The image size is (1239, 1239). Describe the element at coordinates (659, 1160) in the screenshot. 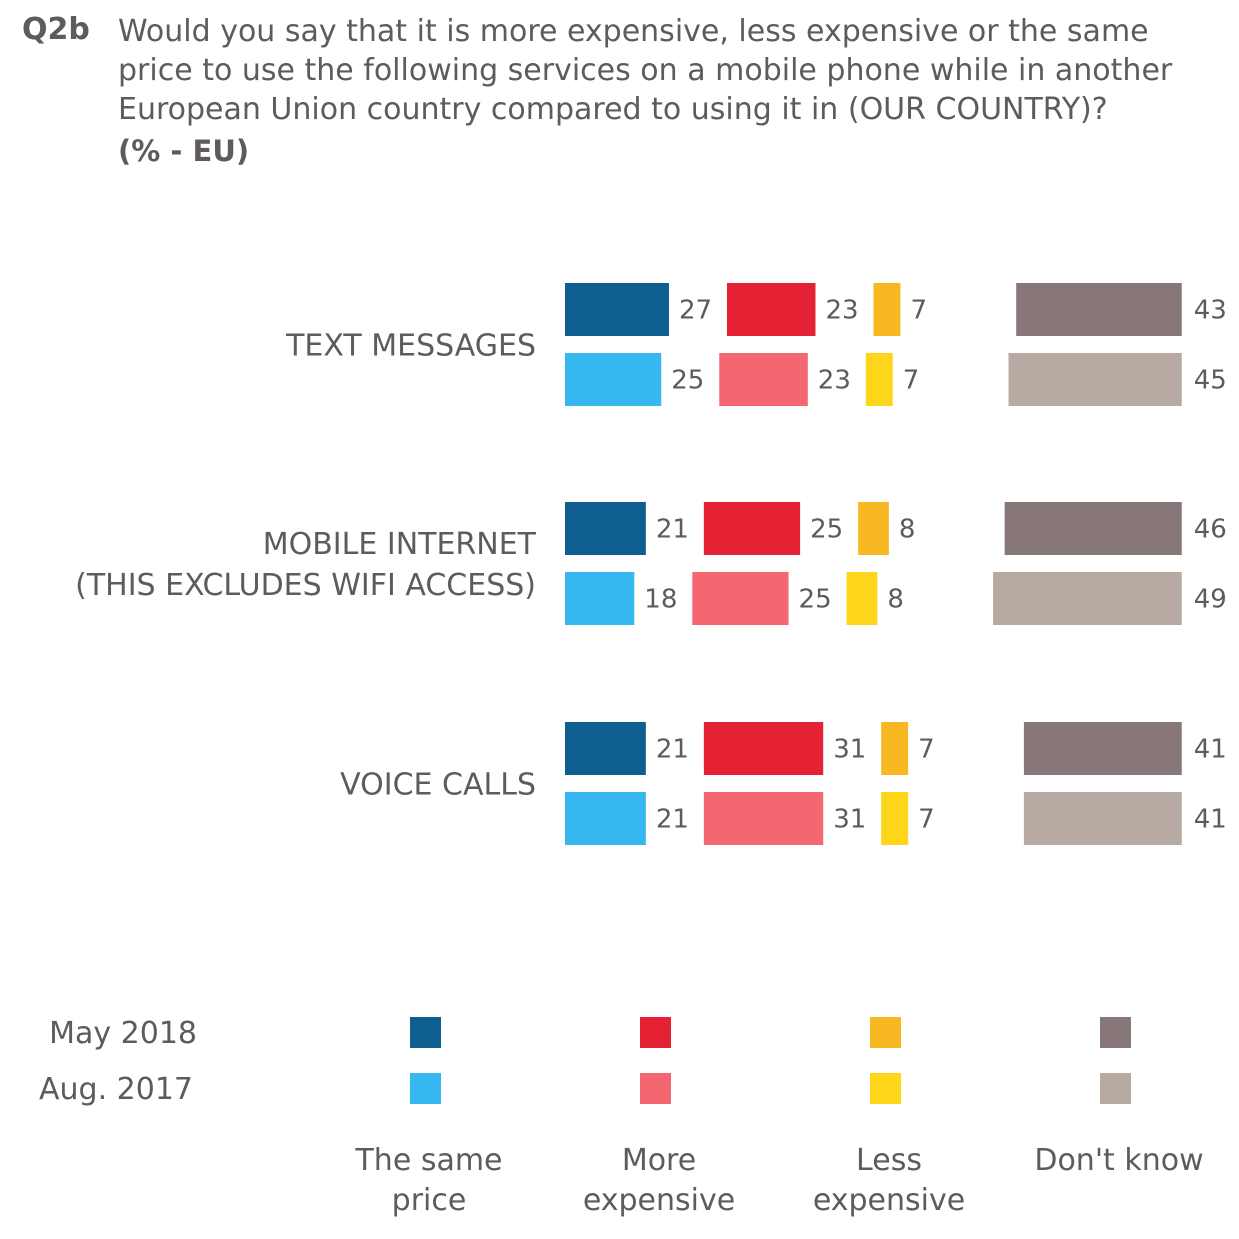

I see `legend-answer-label: More` at that location.